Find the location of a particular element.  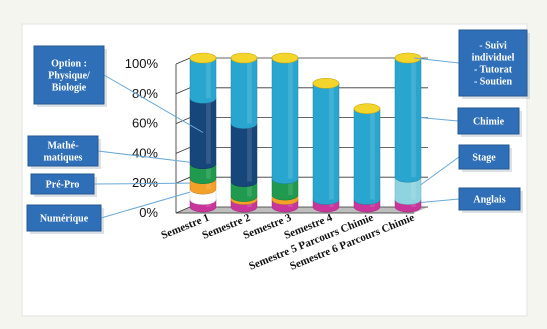

legend-box-label: - Soutien is located at coordinates (493, 82).